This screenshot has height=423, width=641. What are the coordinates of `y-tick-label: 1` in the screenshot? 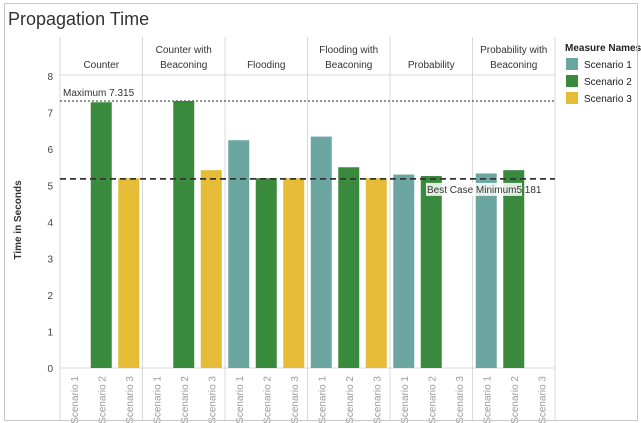 It's located at (50, 333).